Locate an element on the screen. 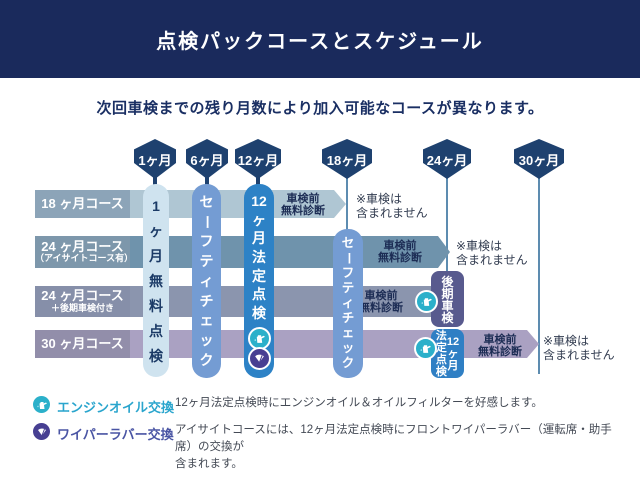 The image size is (640, 480). bar-12mo-legal-inspection-2: 法定点検 12 ヶ月 is located at coordinates (447, 353).